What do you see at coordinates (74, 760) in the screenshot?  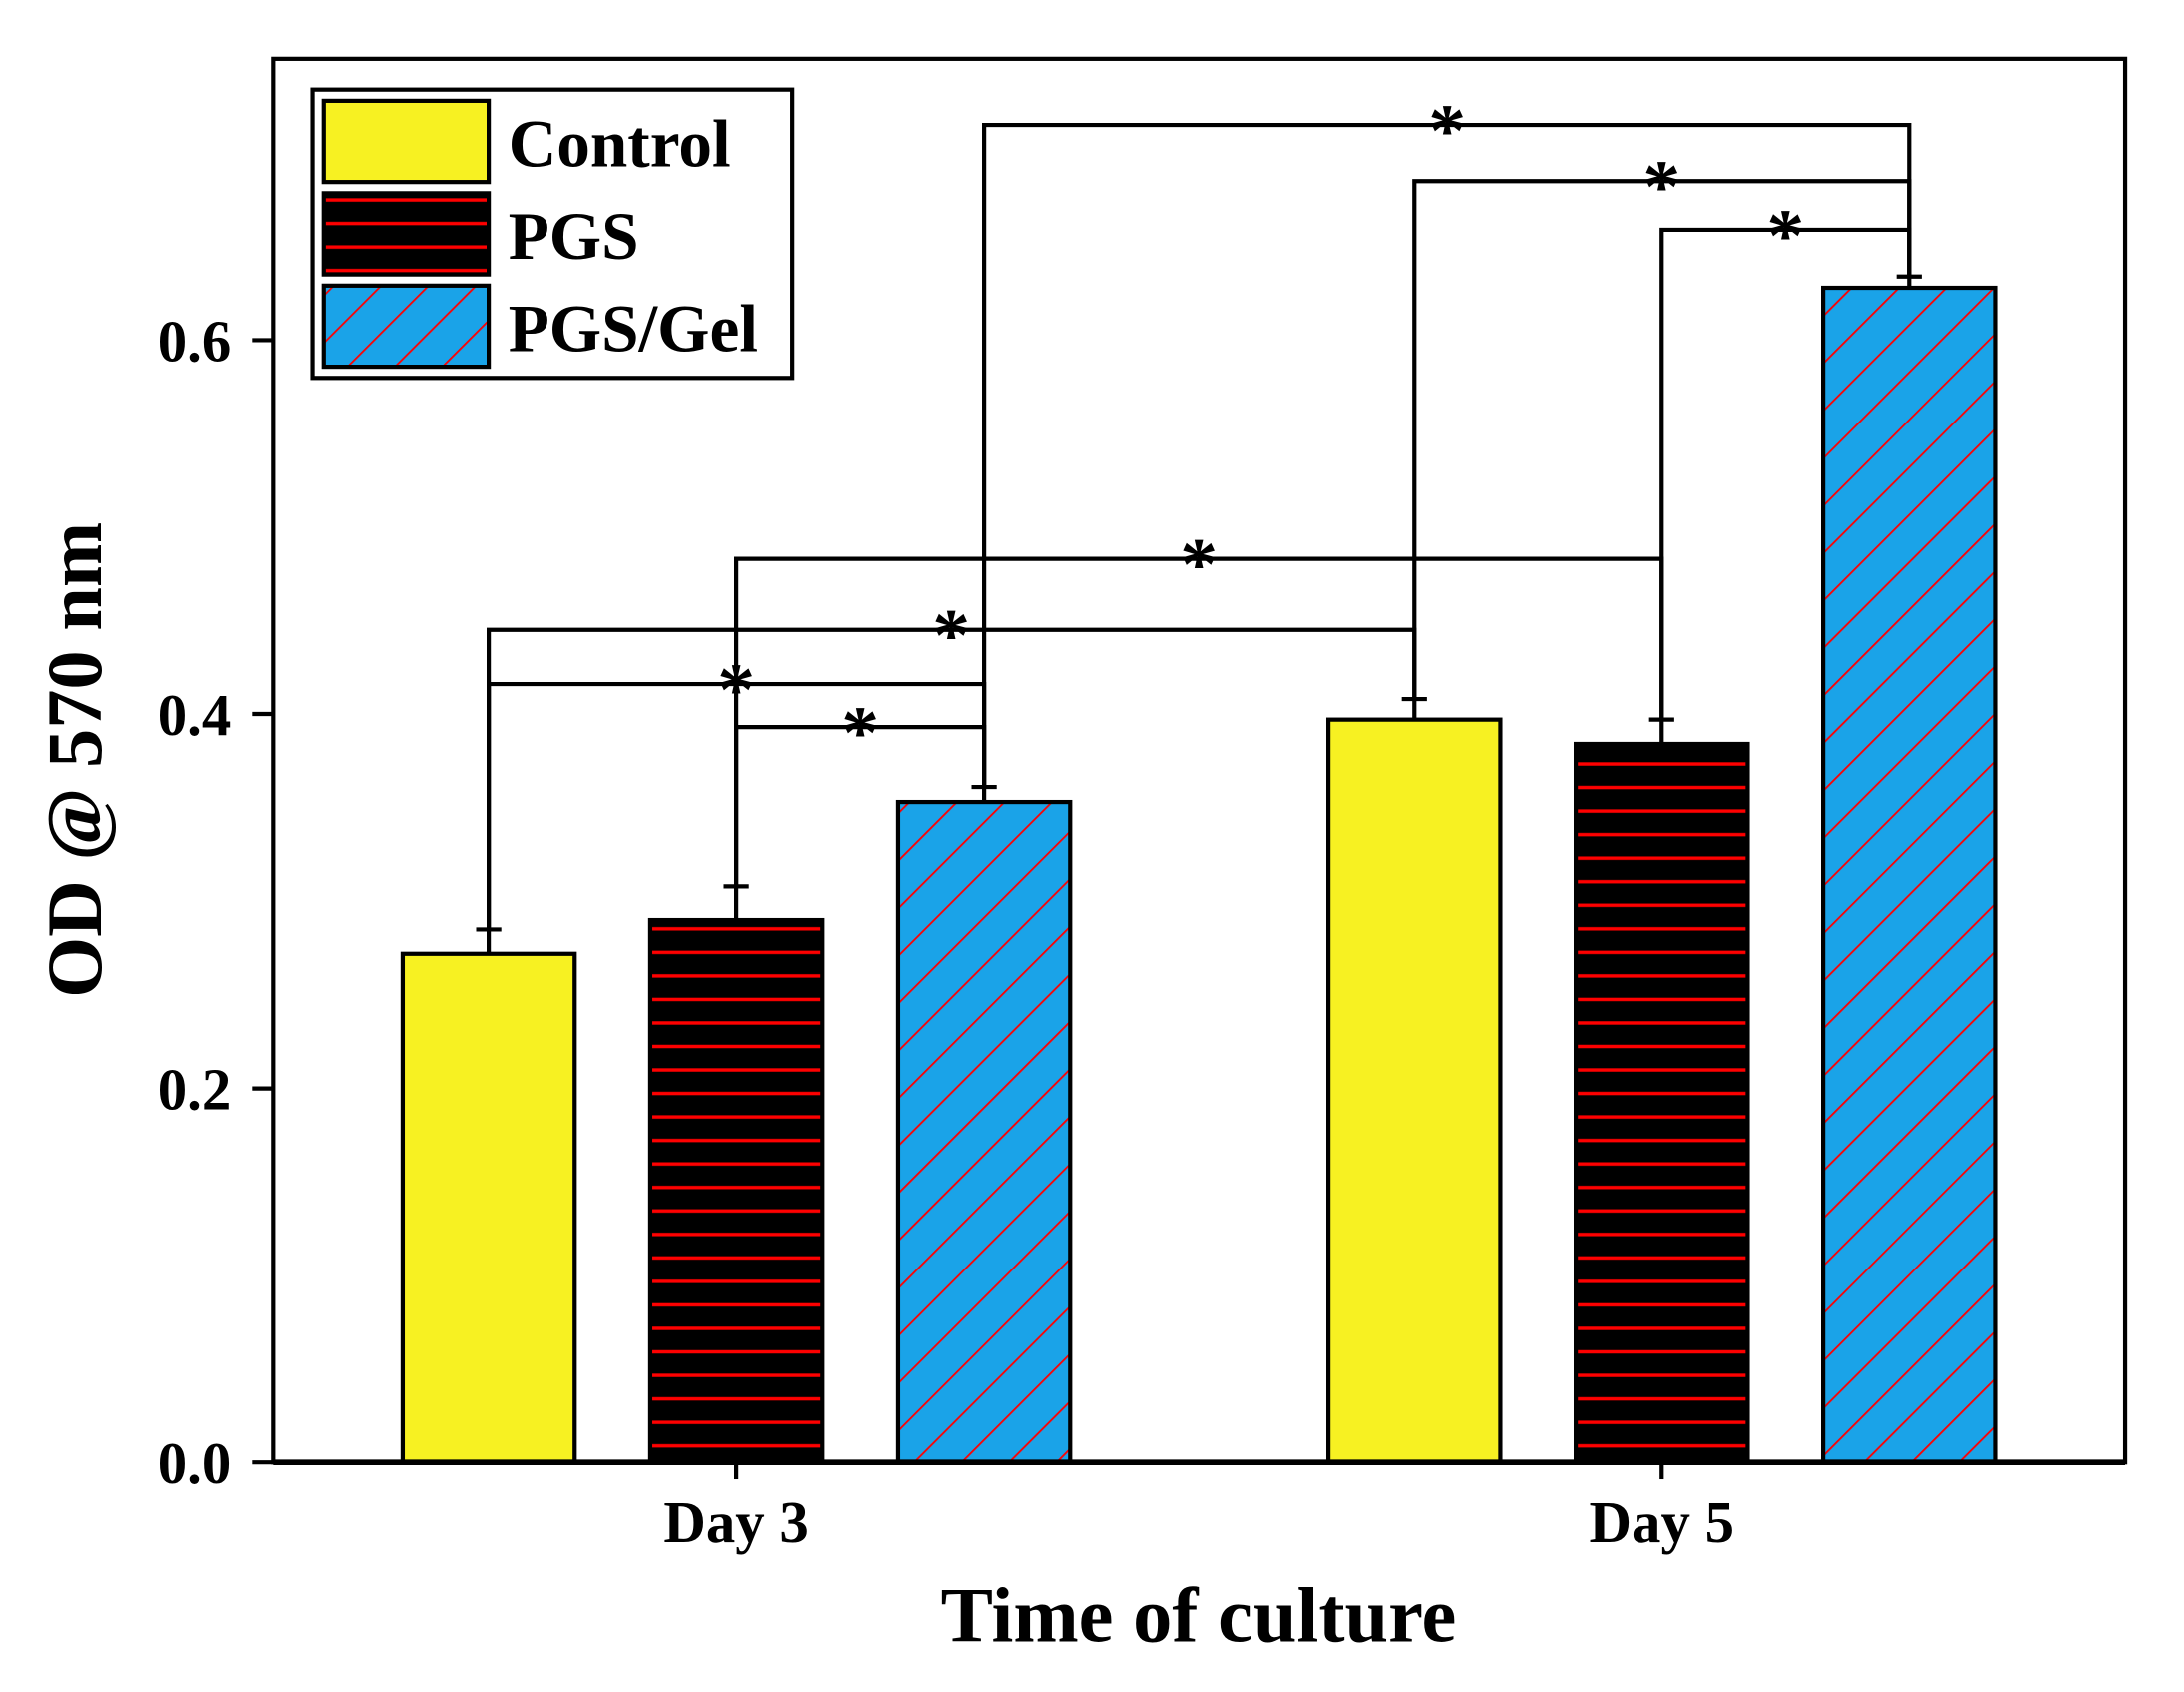 I see `y-axis-label: OD @ 570 nm` at bounding box center [74, 760].